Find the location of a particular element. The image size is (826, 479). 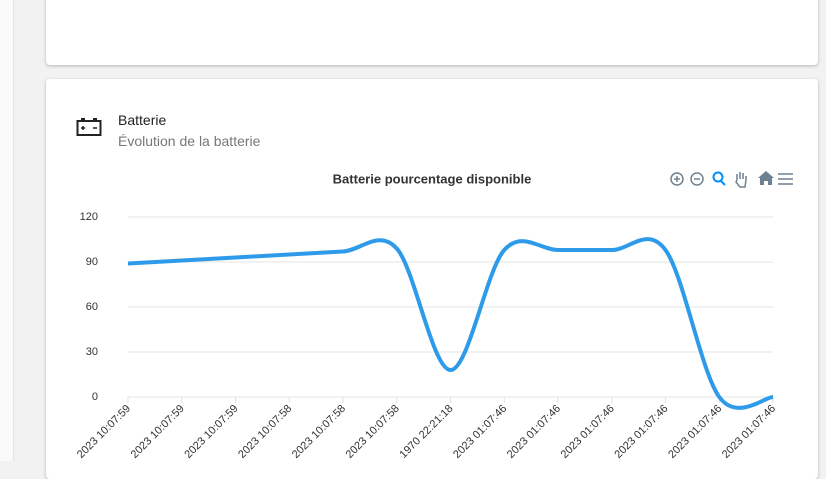

battery-icon is located at coordinates (89, 127).